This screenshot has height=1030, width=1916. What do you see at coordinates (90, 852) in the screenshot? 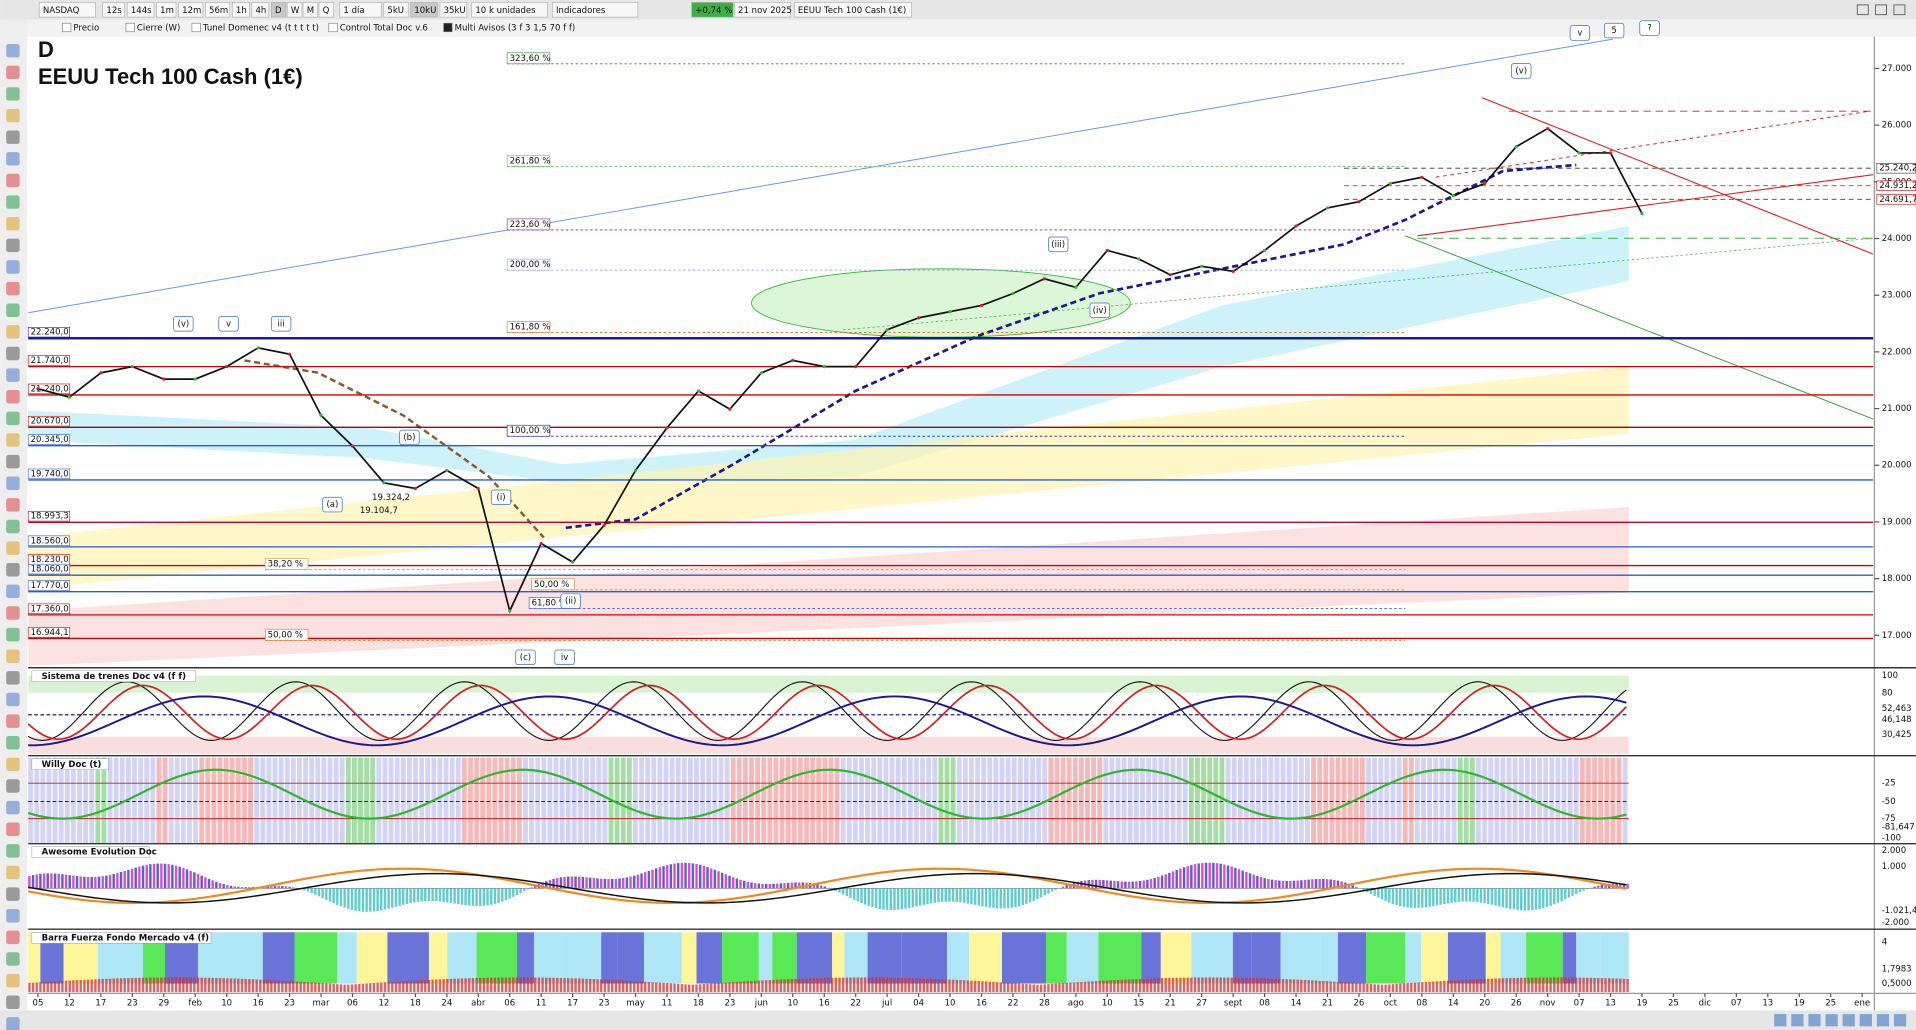
I see `panel-title-box` at bounding box center [90, 852].